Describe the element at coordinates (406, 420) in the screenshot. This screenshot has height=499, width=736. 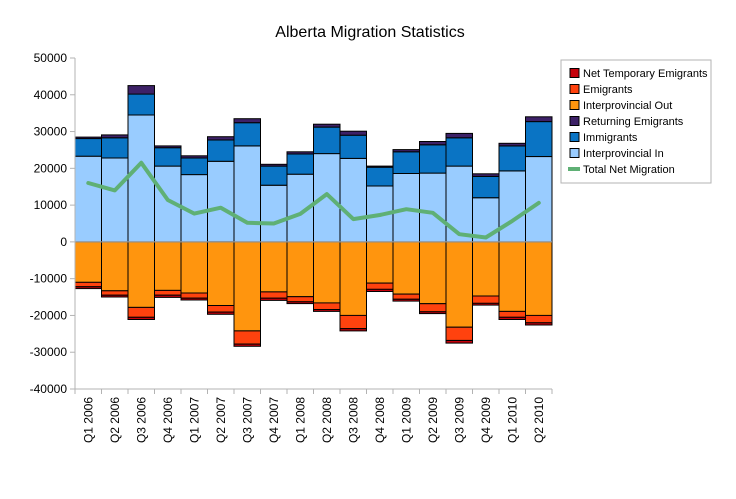
I see `x-tick-label: Q1 2009` at that location.